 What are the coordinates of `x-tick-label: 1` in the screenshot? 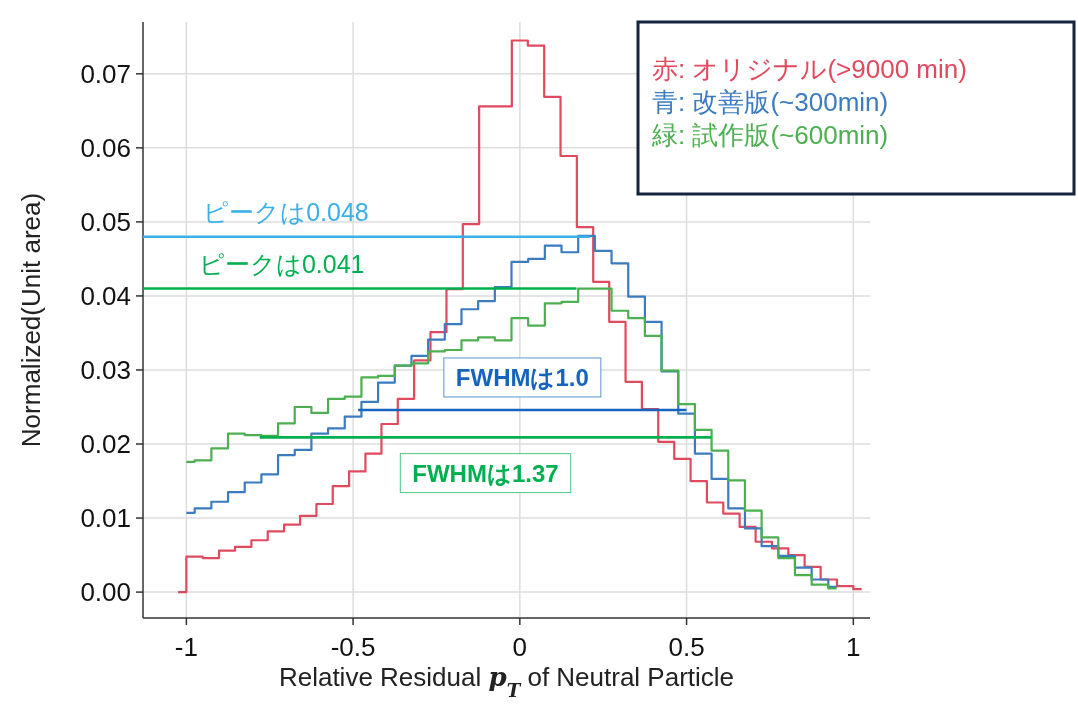 It's located at (853, 647).